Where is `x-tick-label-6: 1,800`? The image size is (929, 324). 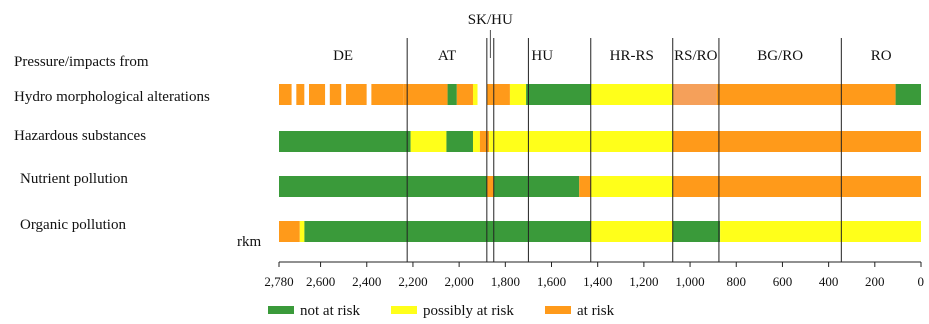 x-tick-label-6: 1,800 is located at coordinates (505, 281).